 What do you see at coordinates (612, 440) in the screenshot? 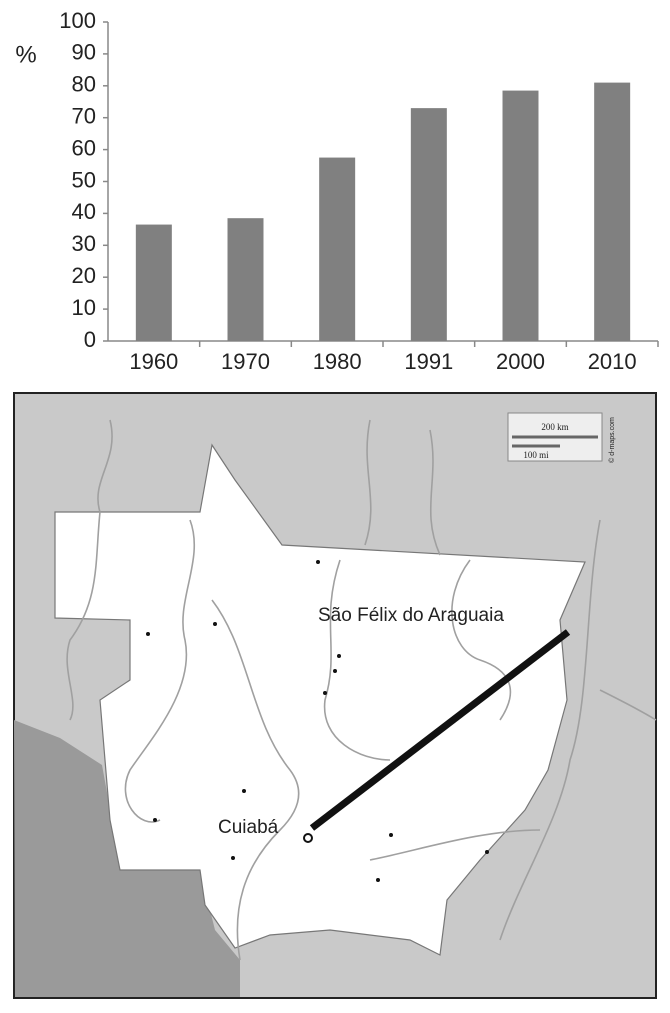
I see `map-credit: © d-maps.com` at bounding box center [612, 440].